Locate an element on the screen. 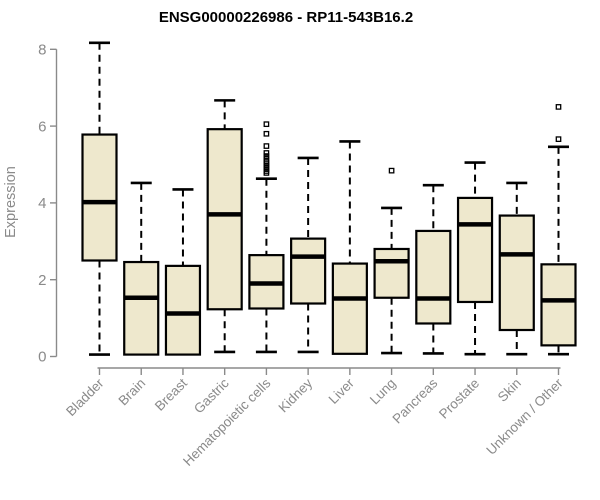  y-tick-label: 4 is located at coordinates (42, 203).